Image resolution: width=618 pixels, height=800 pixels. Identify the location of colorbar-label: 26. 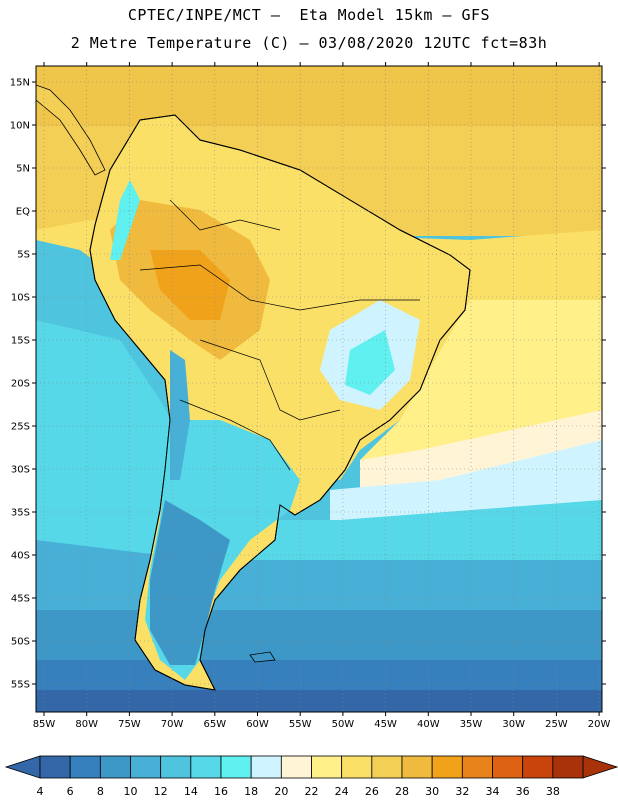
(372, 791).